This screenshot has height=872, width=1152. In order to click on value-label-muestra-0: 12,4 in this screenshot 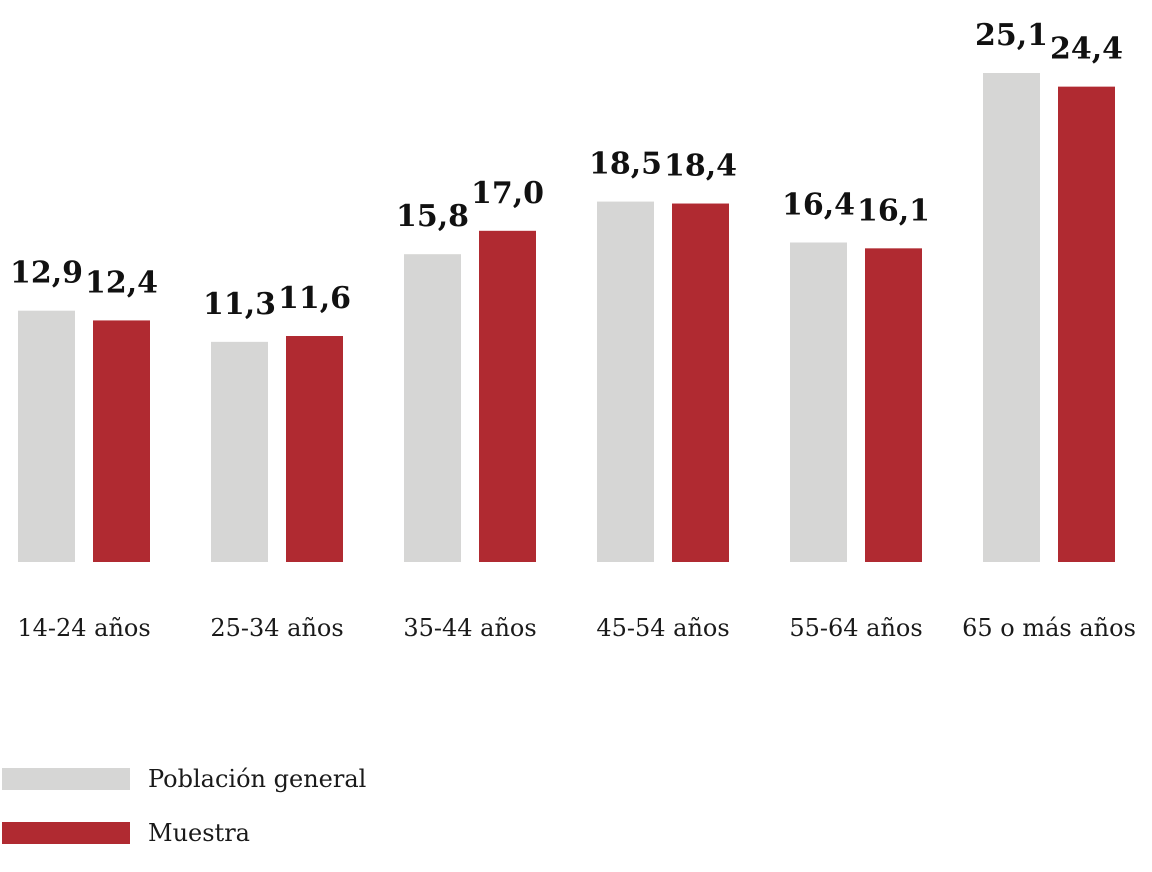, I will do `click(121, 282)`.